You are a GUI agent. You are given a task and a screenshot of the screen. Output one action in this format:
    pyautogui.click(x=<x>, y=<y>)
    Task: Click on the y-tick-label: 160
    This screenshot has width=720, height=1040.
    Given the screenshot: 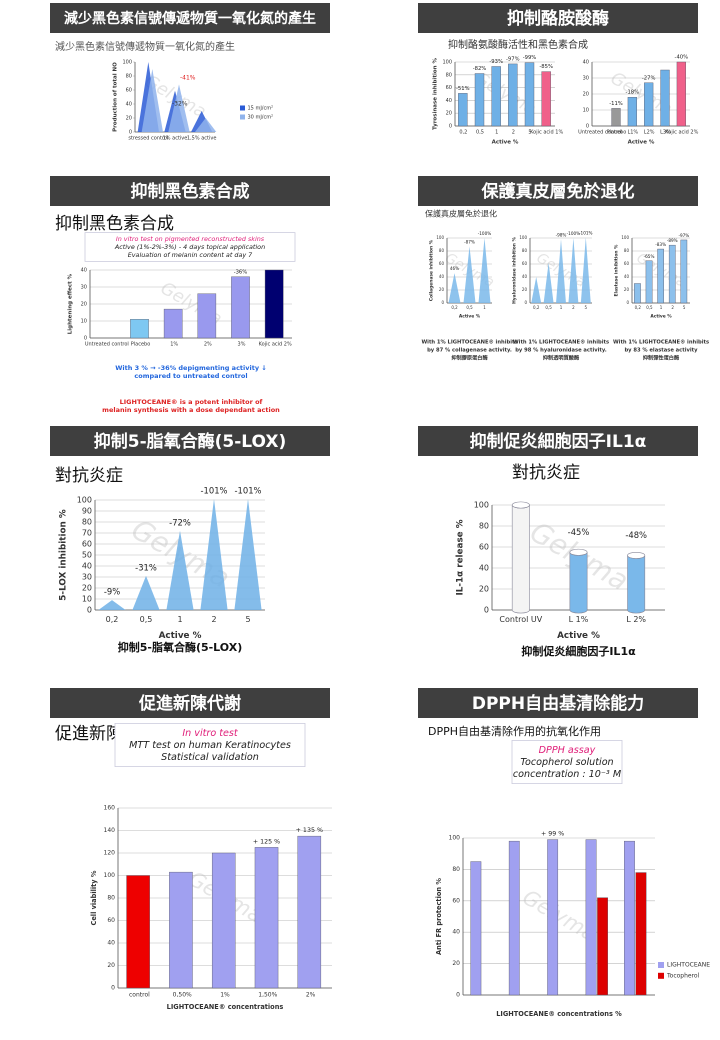 What is the action you would take?
    pyautogui.click(x=110, y=808)
    